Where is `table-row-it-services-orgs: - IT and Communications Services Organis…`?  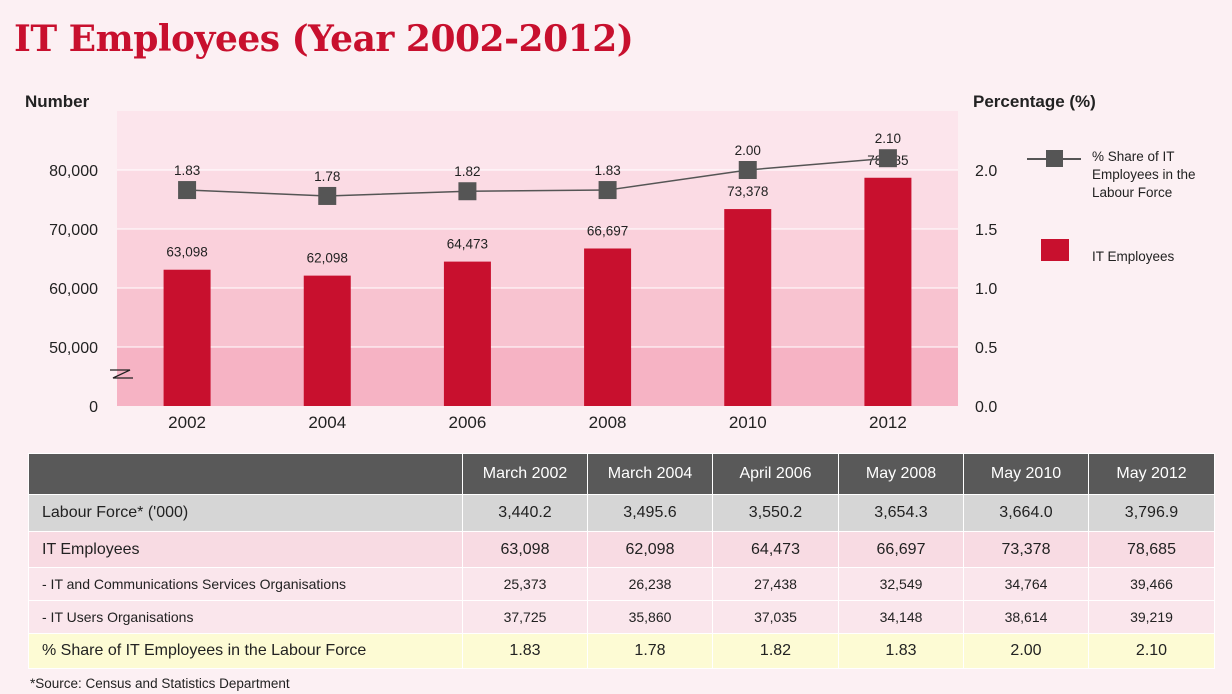
table-row-it-services-orgs: - IT and Communications Services Organis… is located at coordinates (621, 584).